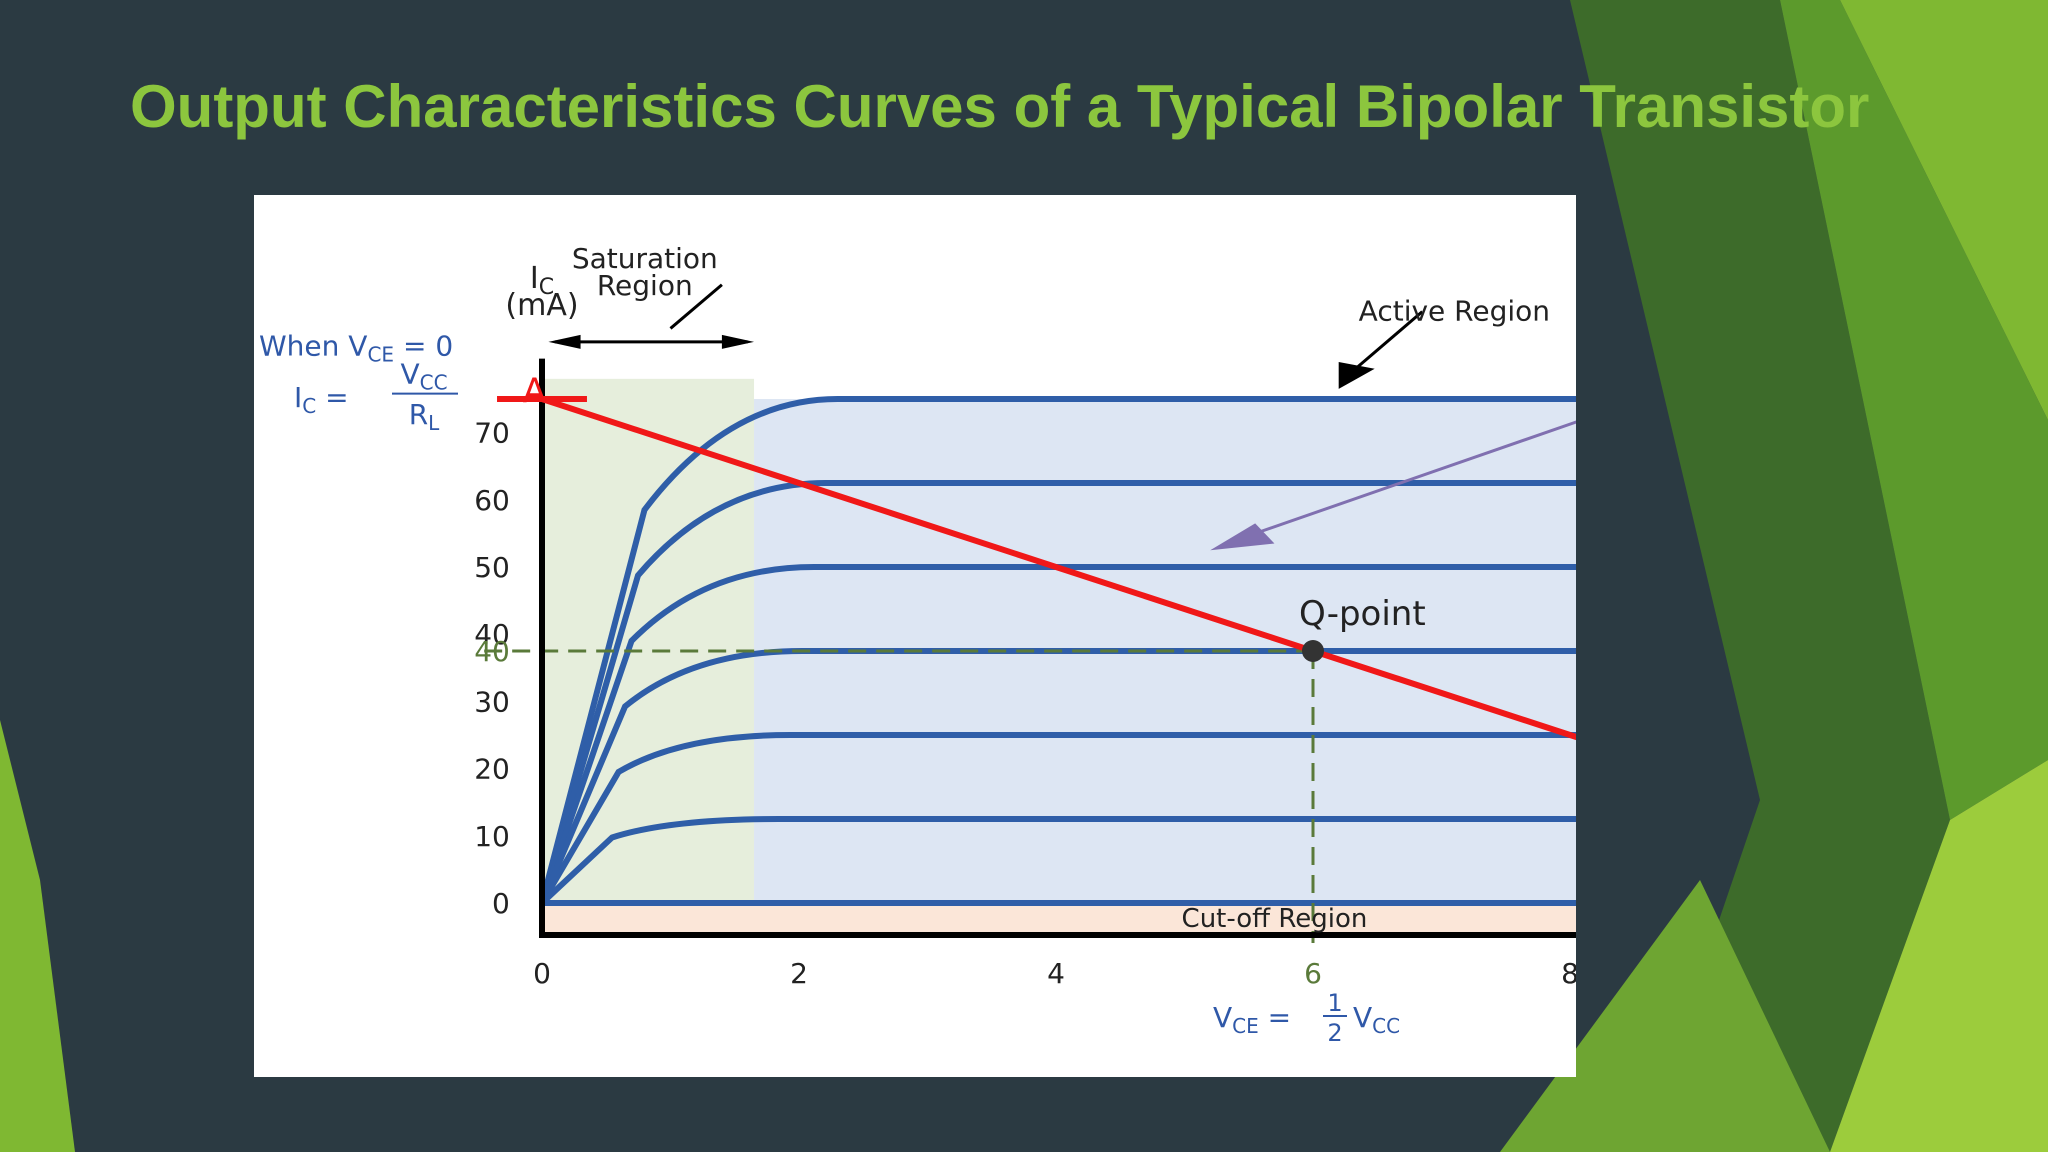  Describe the element at coordinates (1334, 1033) in the screenshot. I see `half-denominator: 2` at that location.